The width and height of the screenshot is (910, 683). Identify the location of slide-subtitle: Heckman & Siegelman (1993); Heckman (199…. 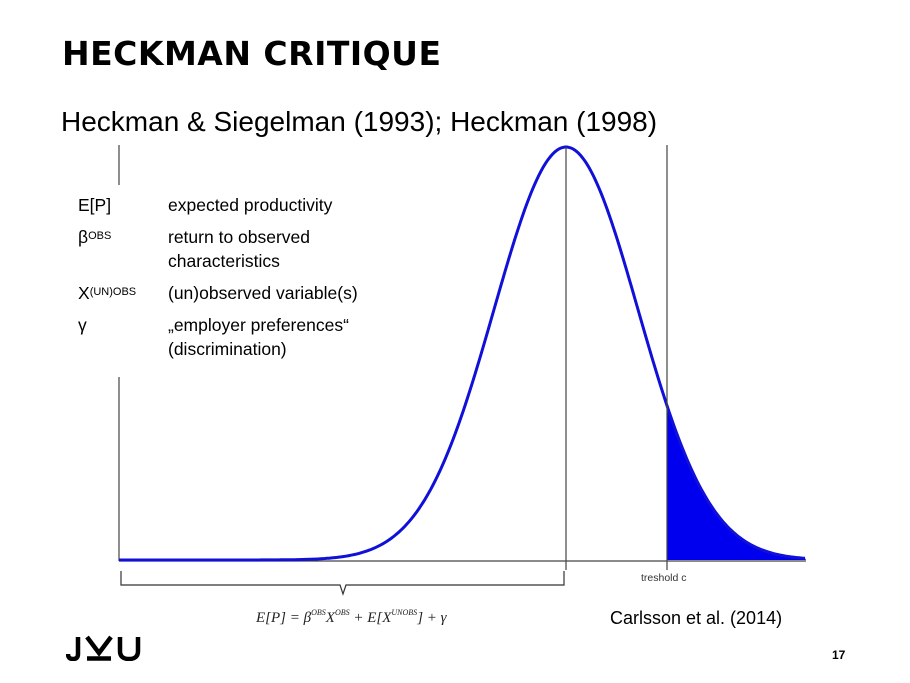
(359, 121).